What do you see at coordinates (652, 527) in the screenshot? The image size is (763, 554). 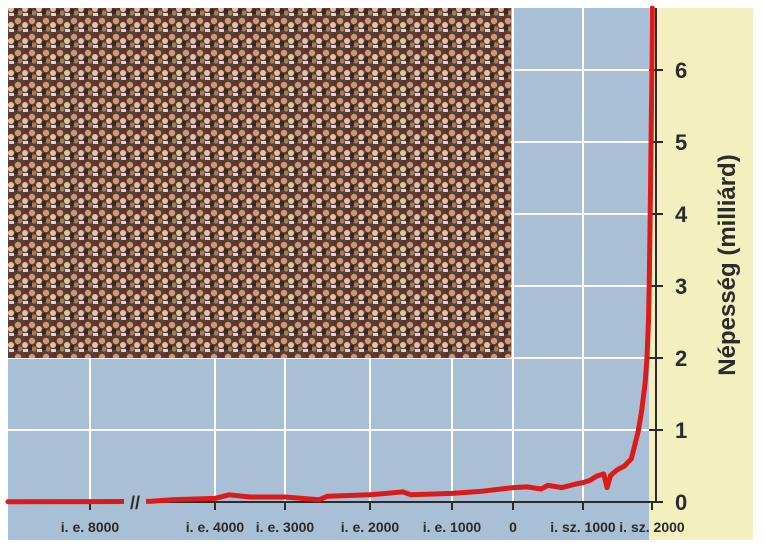 I see `x-tick-label: i. sz. 2000` at bounding box center [652, 527].